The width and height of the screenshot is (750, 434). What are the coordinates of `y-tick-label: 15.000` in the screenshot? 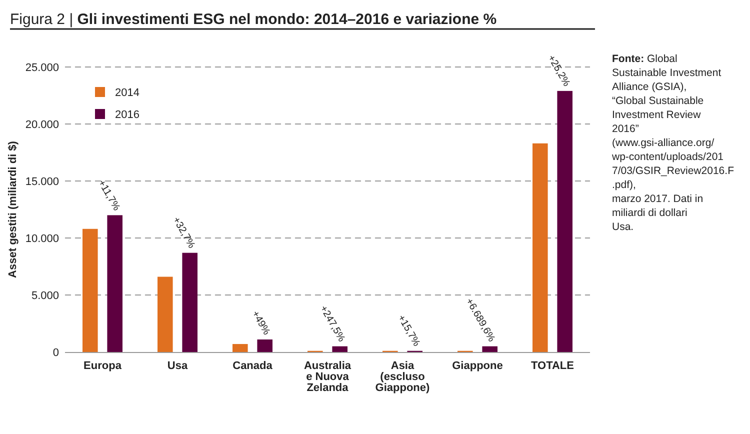 It's located at (42, 182).